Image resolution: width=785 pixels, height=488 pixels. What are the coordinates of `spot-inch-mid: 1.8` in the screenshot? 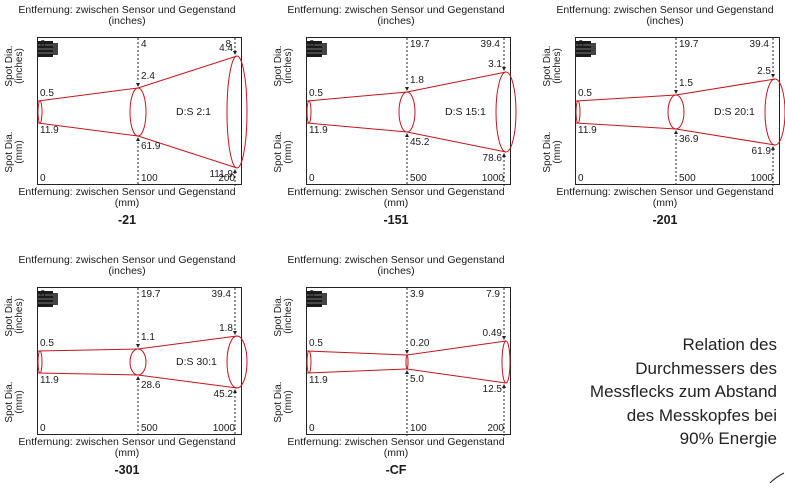 It's located at (417, 80).